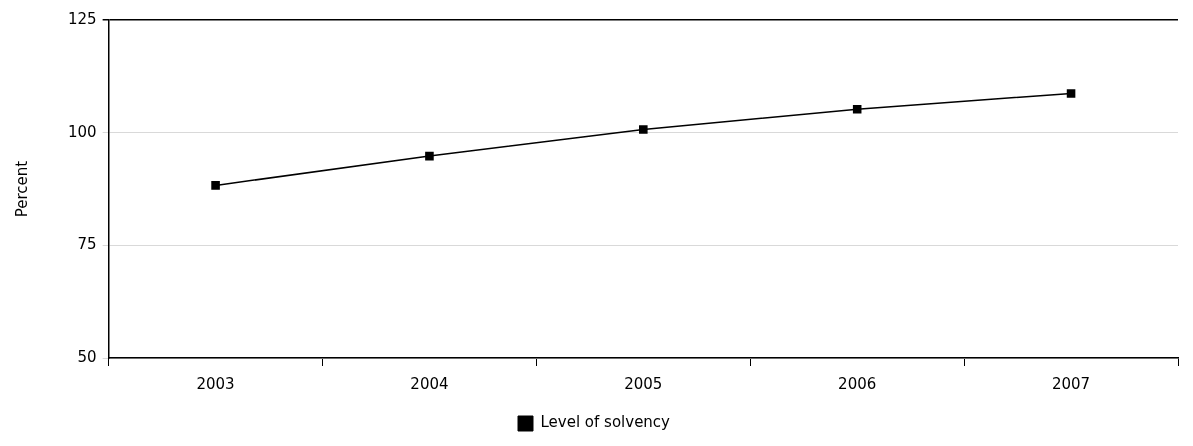 The image size is (1193, 446). What do you see at coordinates (82, 131) in the screenshot?
I see `y-tick-label: 100` at bounding box center [82, 131].